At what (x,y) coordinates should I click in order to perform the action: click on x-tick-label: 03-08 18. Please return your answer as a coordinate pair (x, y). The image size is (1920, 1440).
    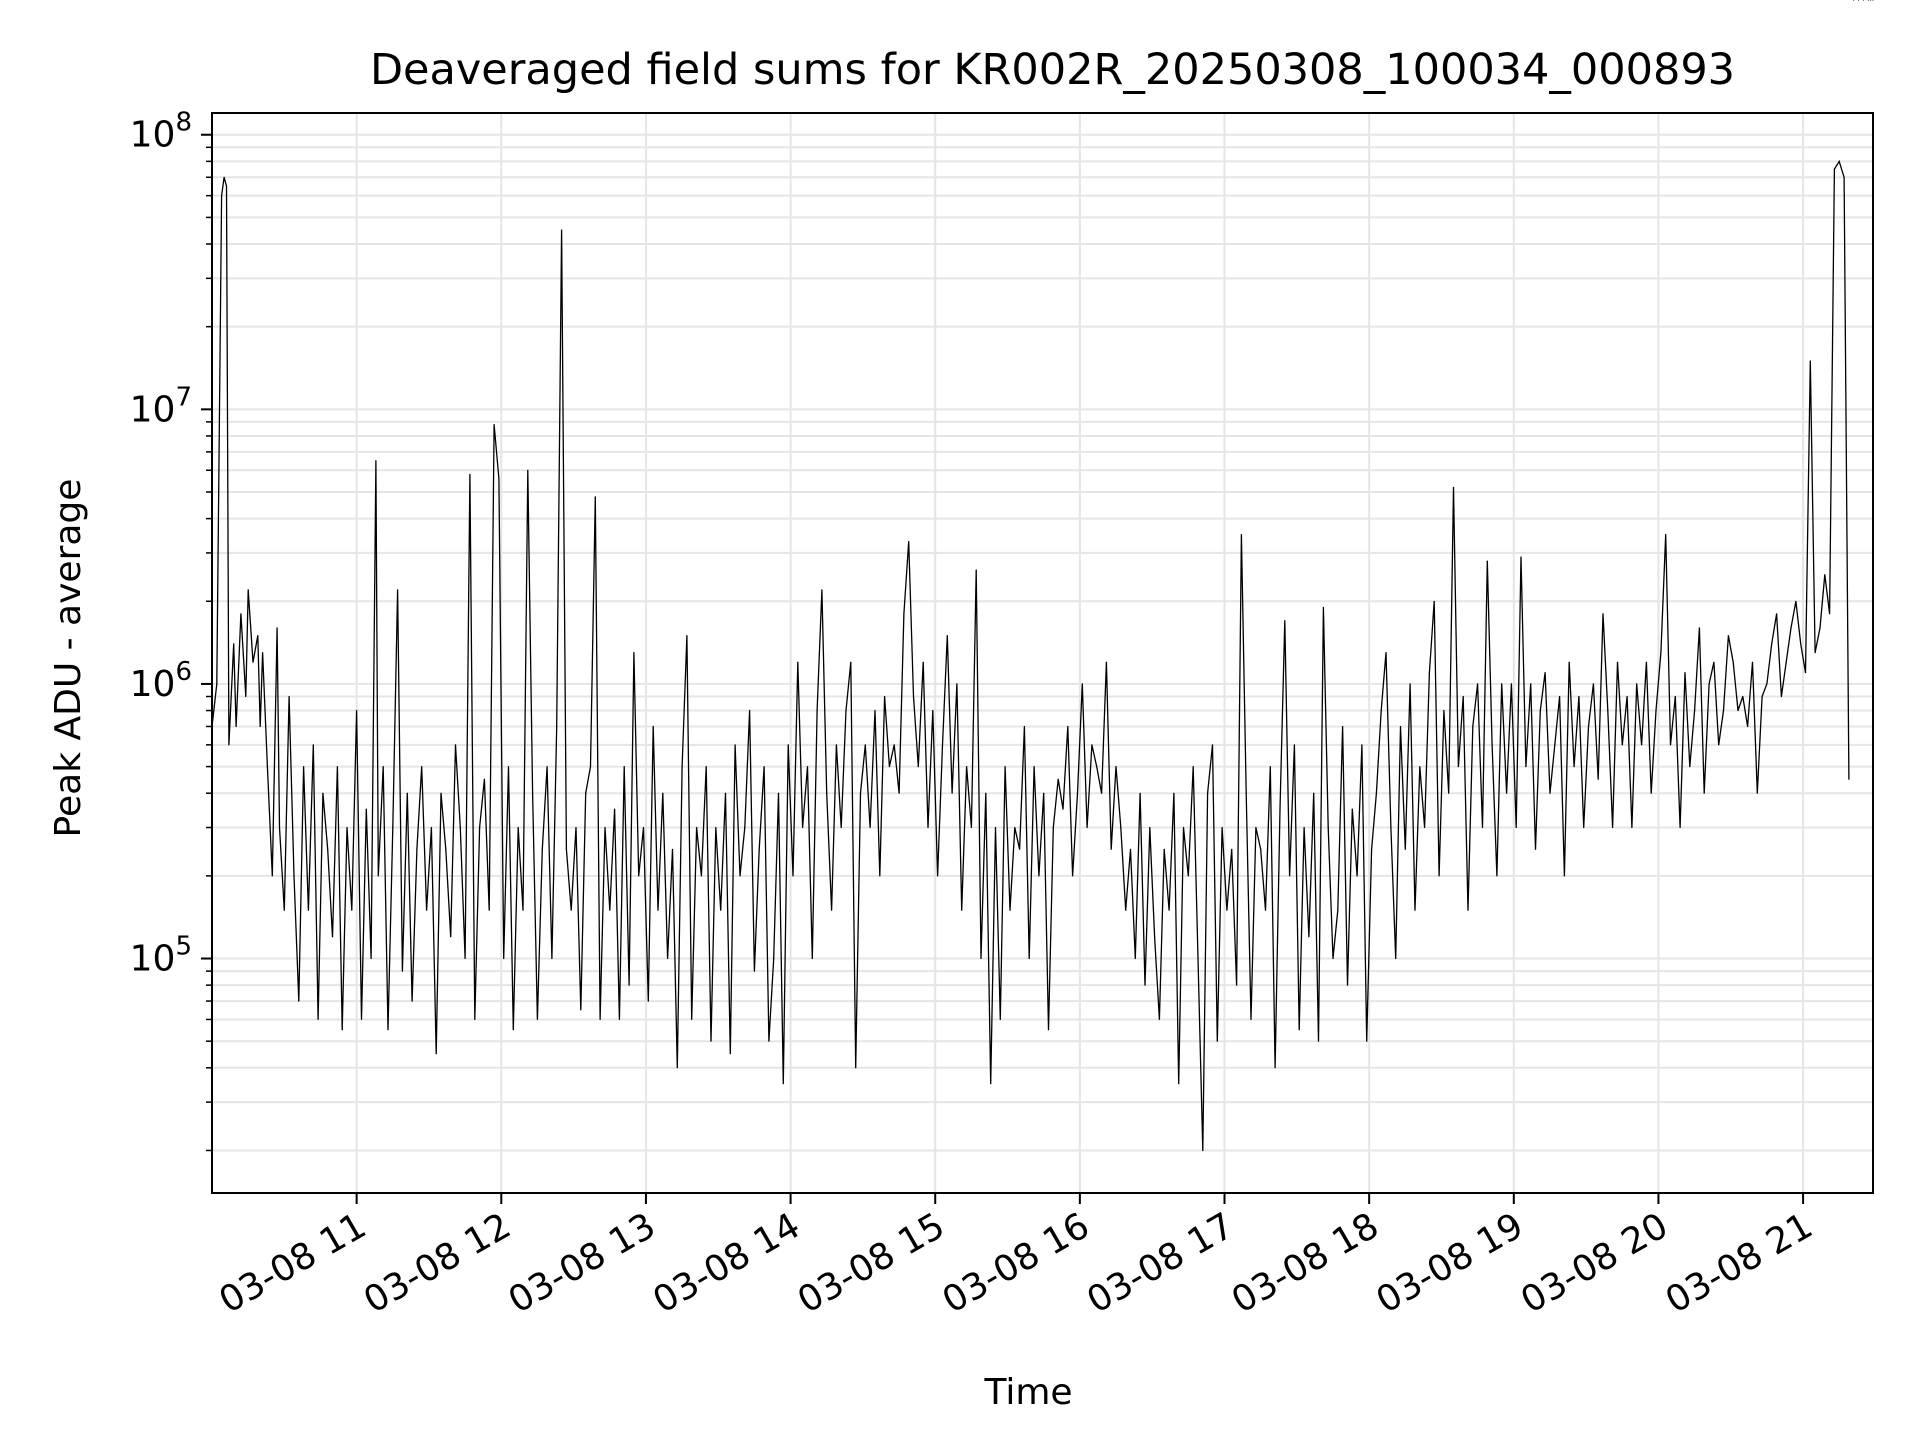
    Looking at the image, I should click on (1305, 1263).